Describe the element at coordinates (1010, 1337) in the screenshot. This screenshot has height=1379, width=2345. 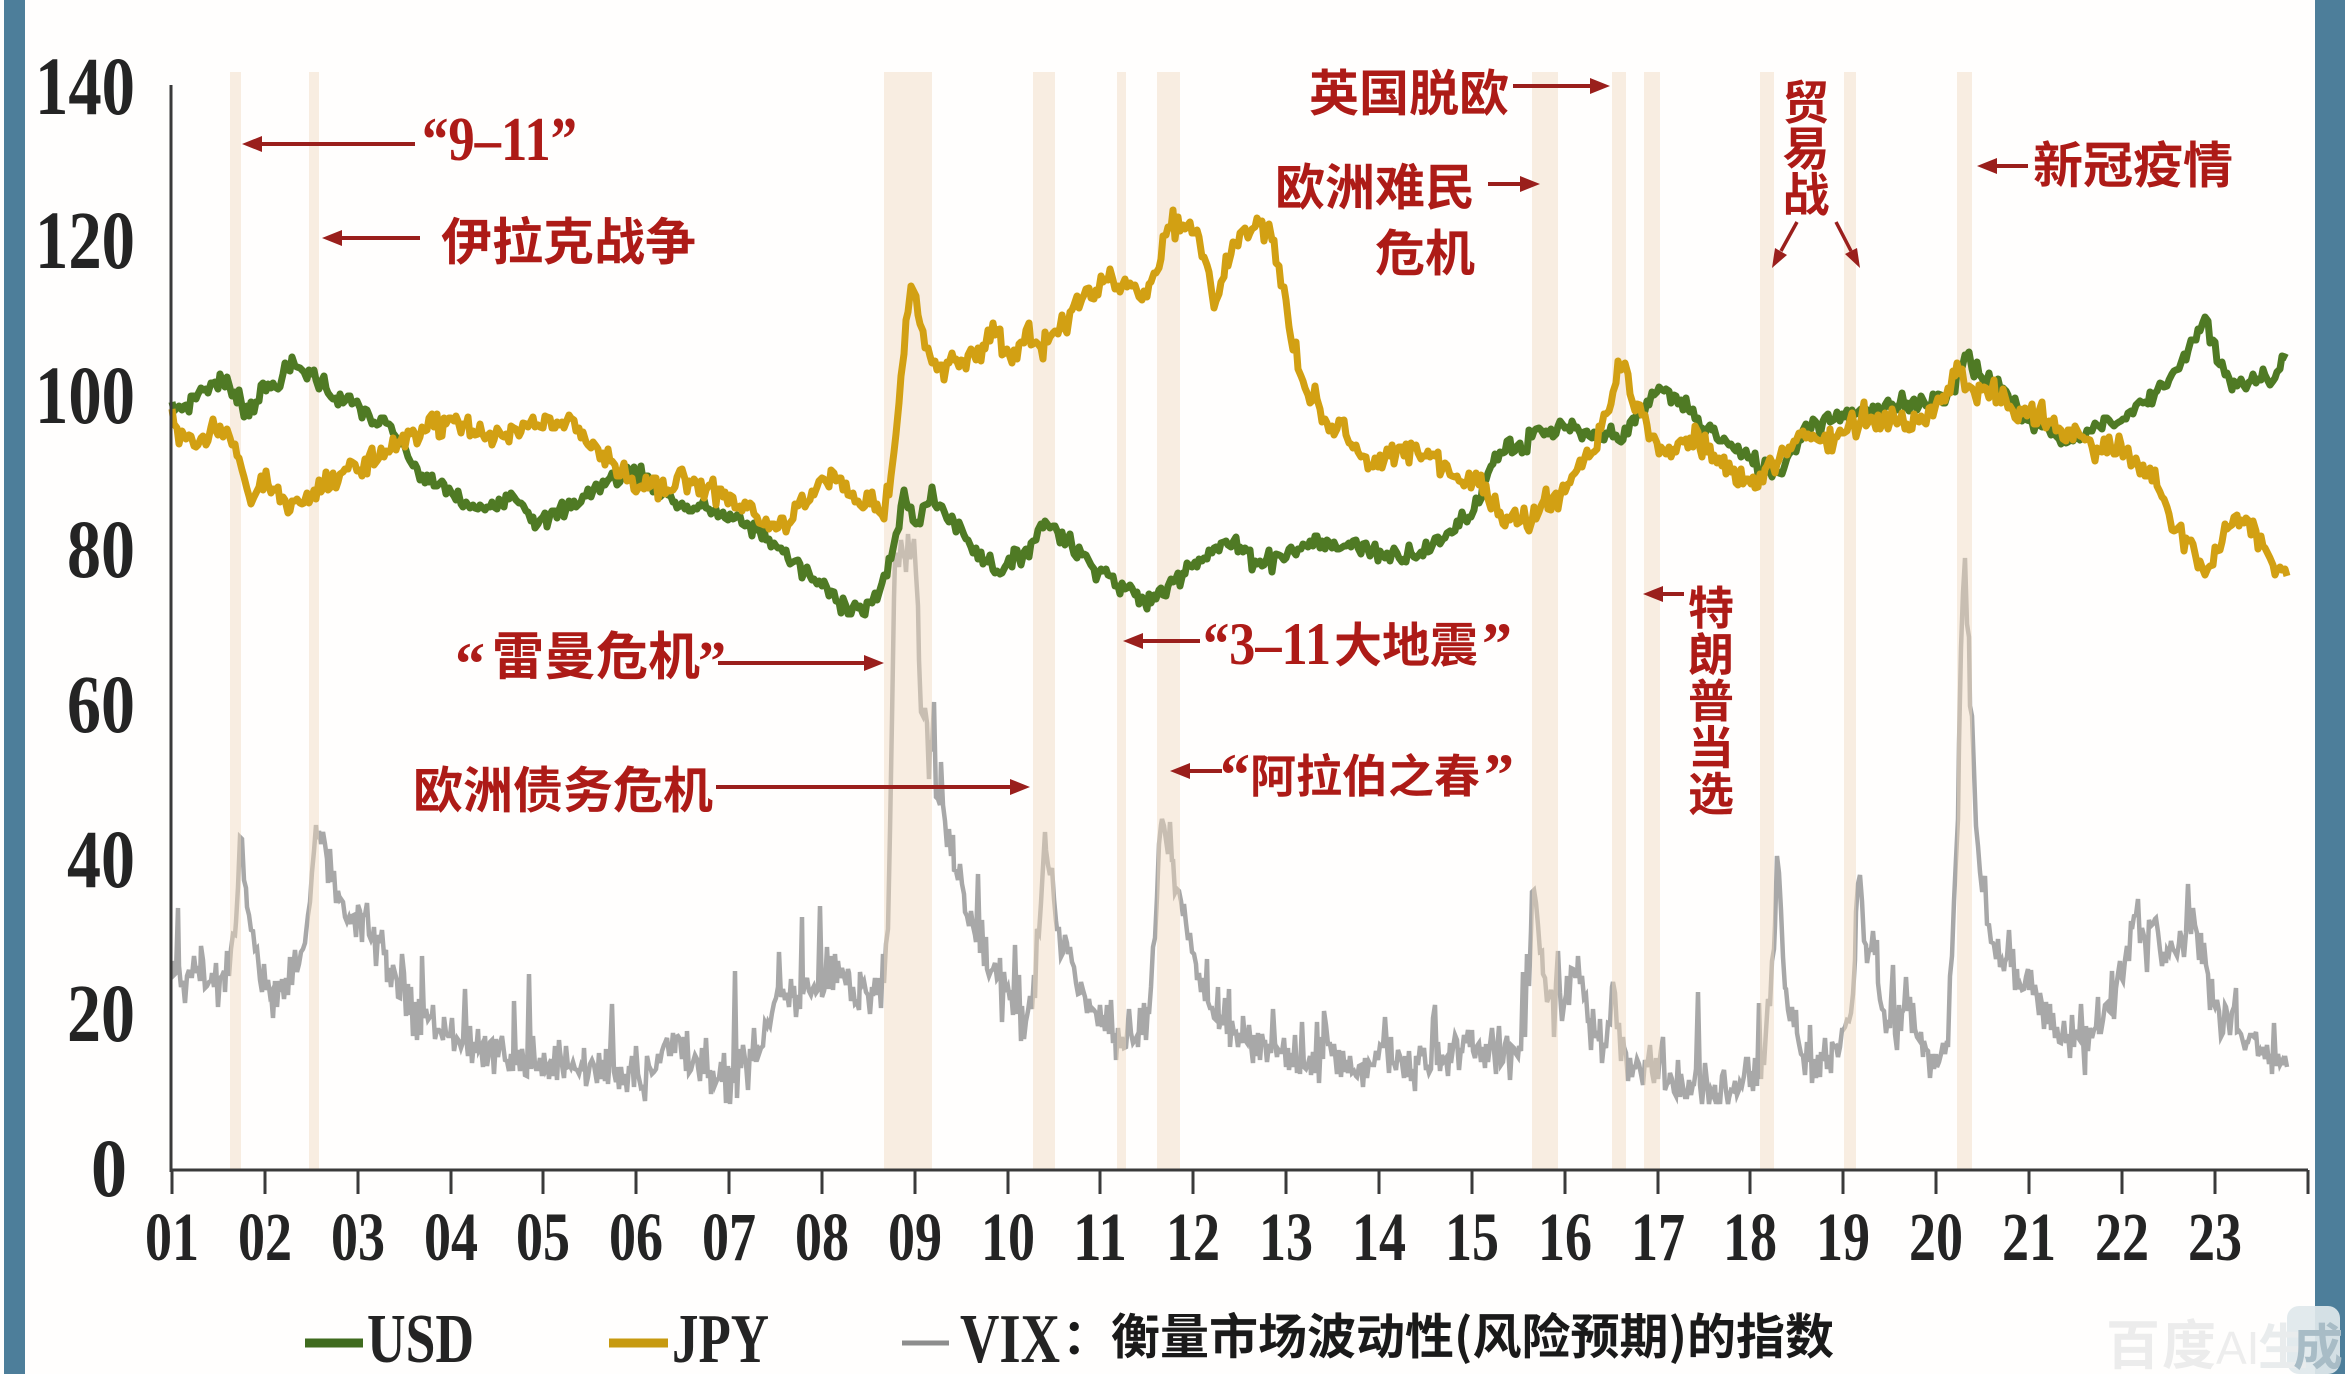
I see `svg-text: VIX` at that location.